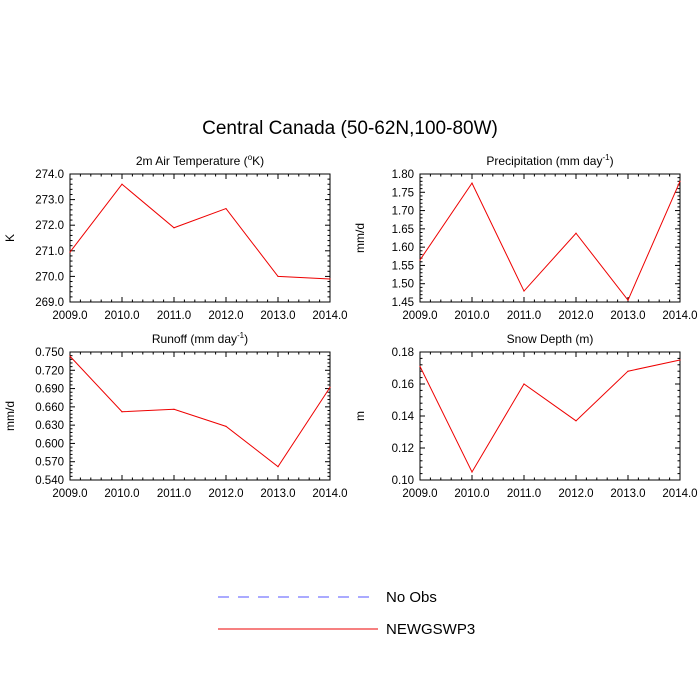  I want to click on y-tick-label: 0.16, so click(403, 385).